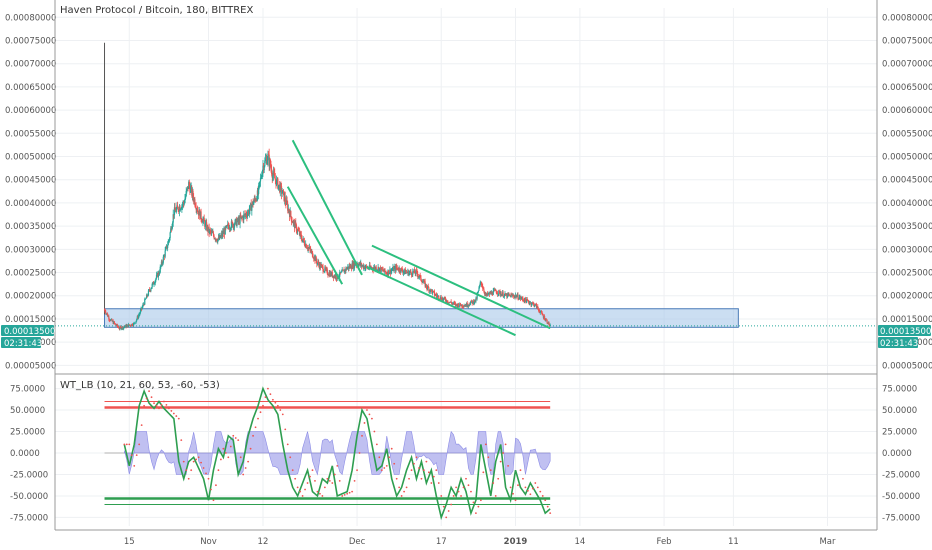  Describe the element at coordinates (907, 134) in the screenshot. I see `price-tick-right: 0.00055000` at that location.